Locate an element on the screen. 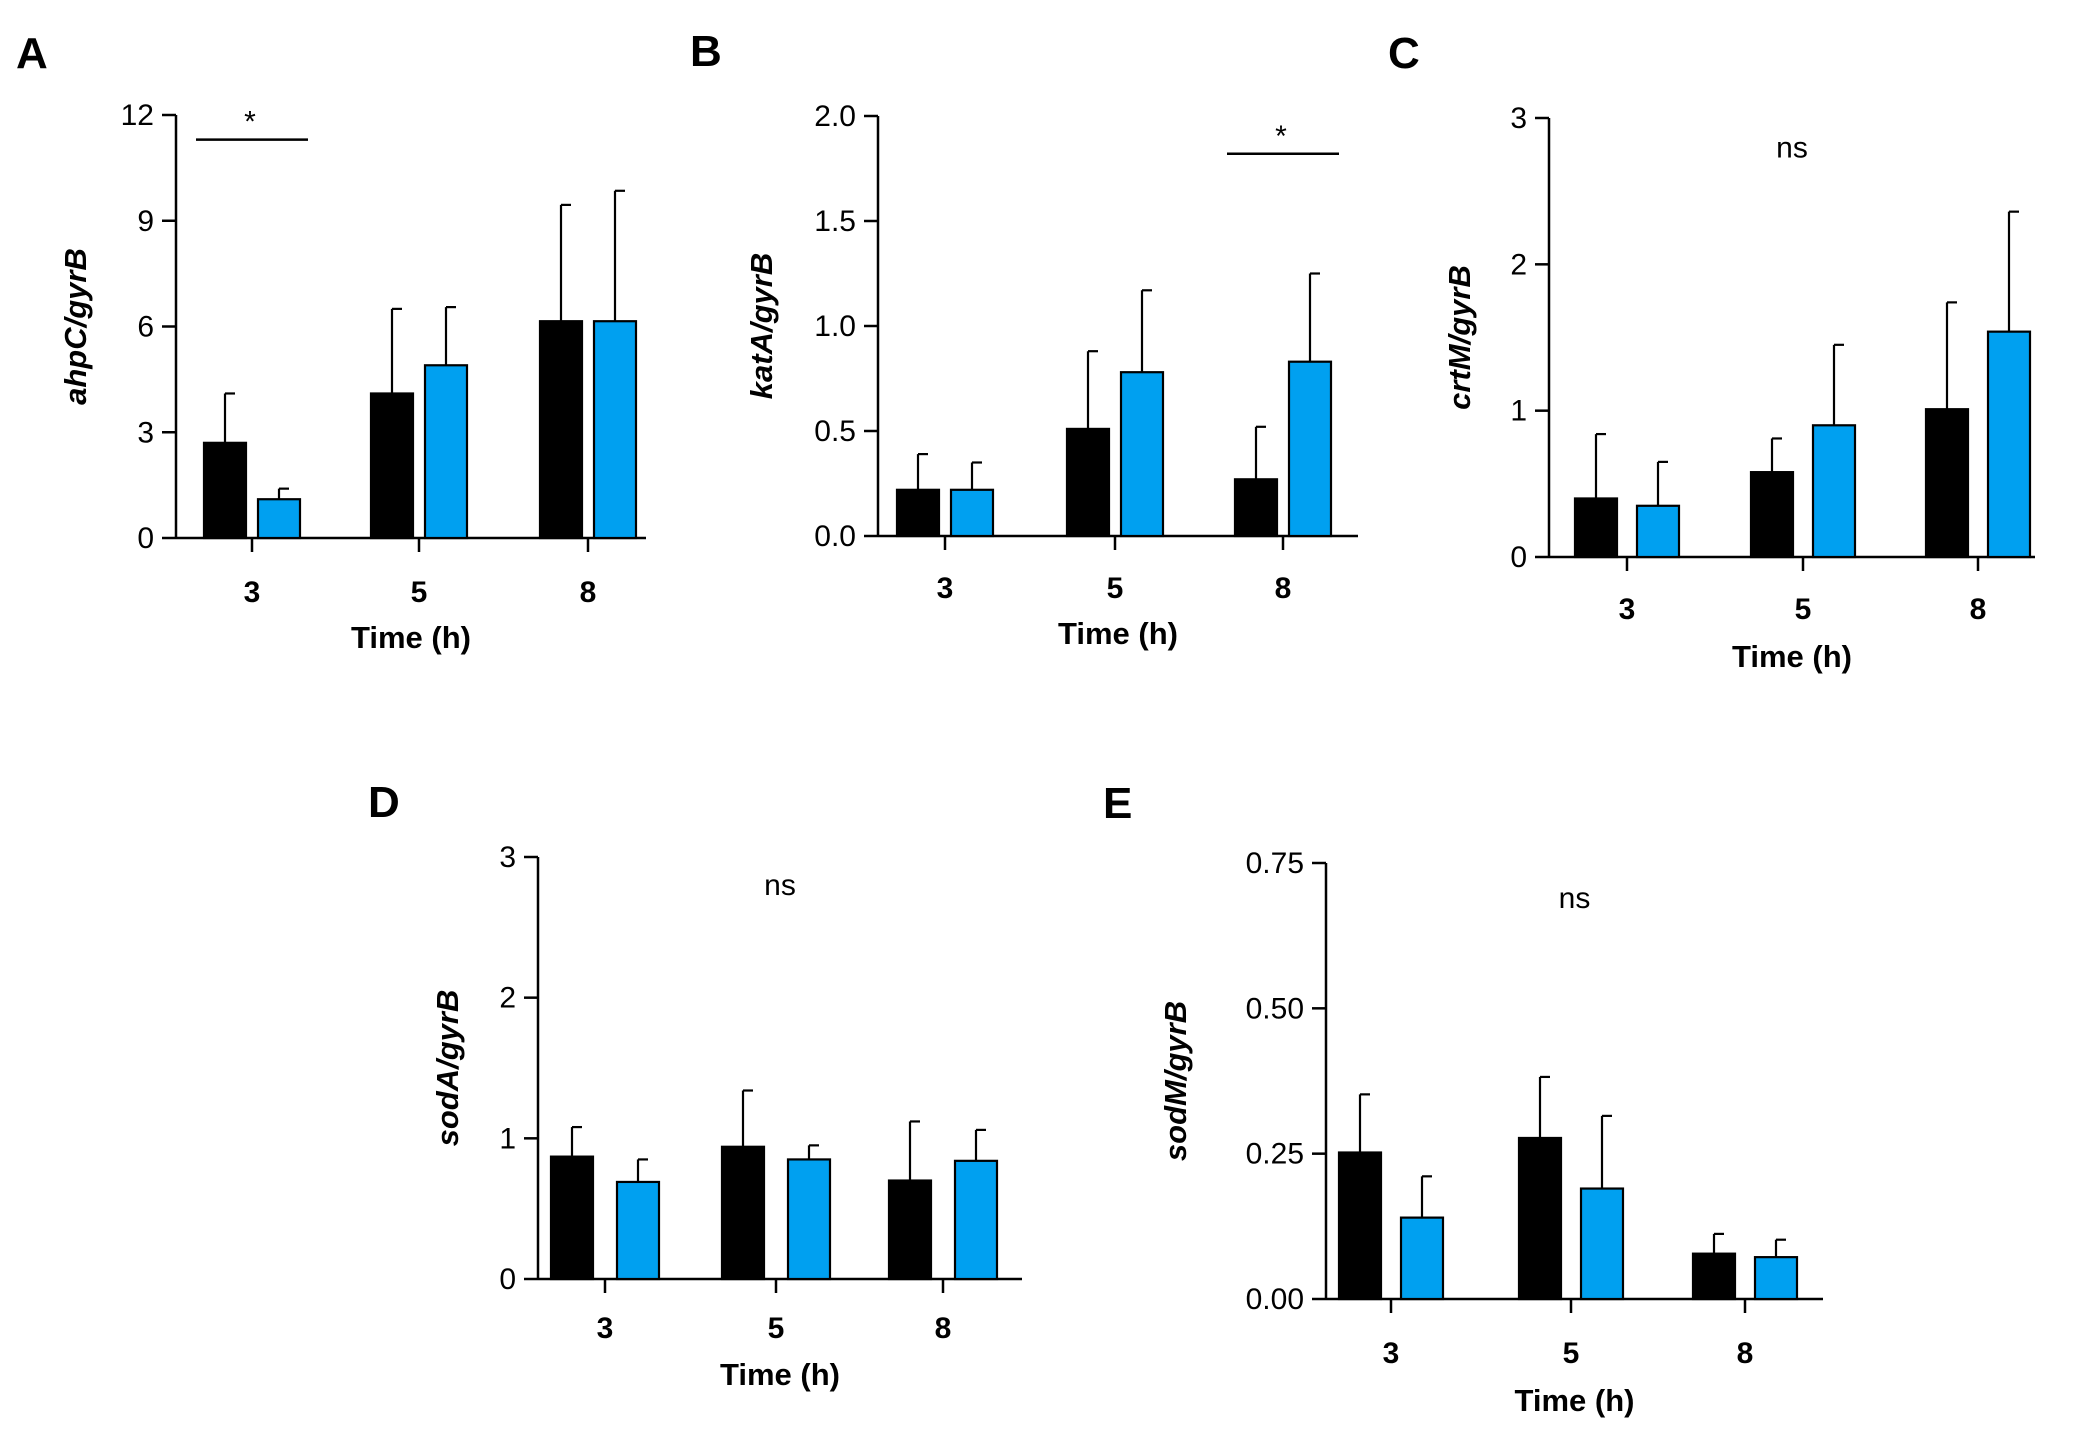  y-axis-title: ahpC/gyrB is located at coordinates (75, 326).